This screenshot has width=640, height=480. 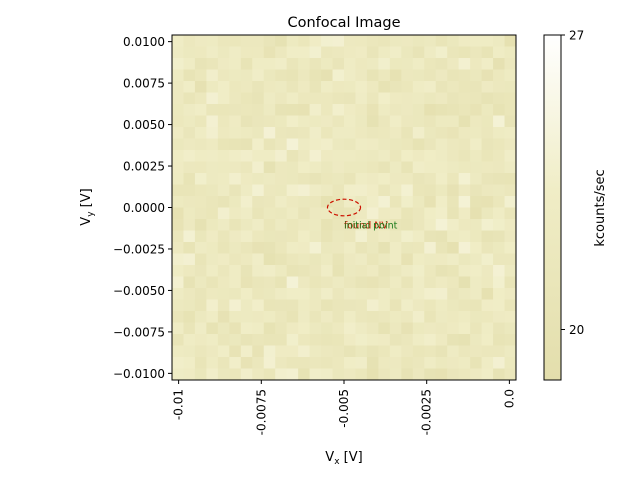 What do you see at coordinates (343, 458) in the screenshot?
I see `x-axis-label: Vx [V]` at bounding box center [343, 458].